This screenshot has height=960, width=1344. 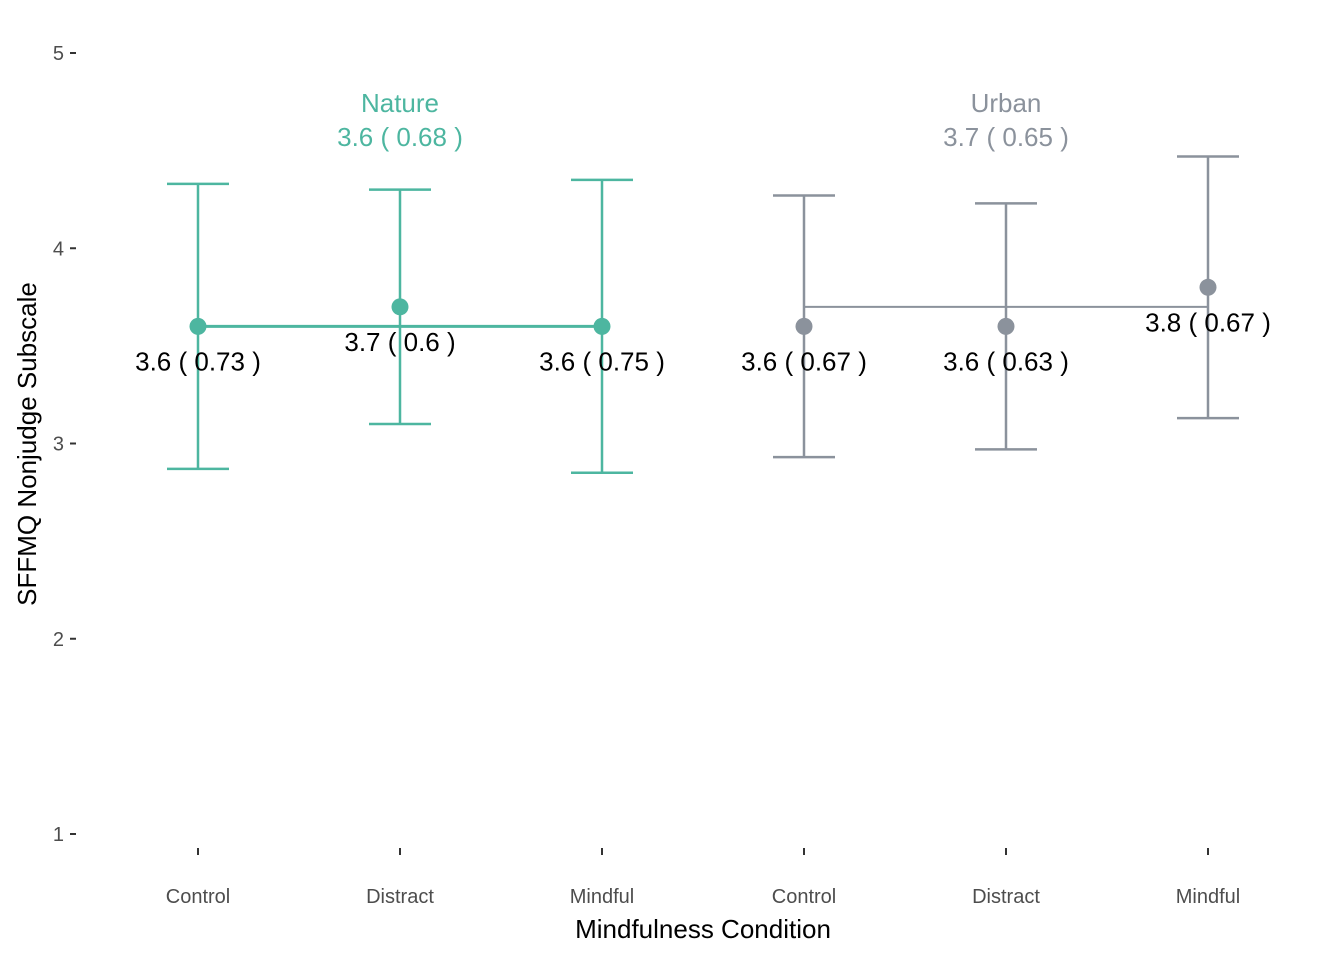 I want to click on point-label: 3.6 ( 0.73 ), so click(x=198, y=361).